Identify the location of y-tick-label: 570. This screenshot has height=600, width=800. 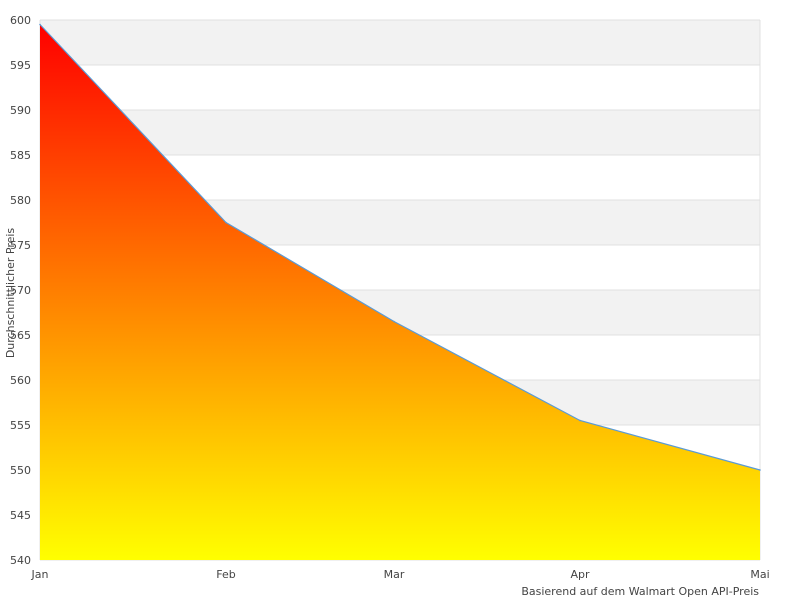
(20, 290).